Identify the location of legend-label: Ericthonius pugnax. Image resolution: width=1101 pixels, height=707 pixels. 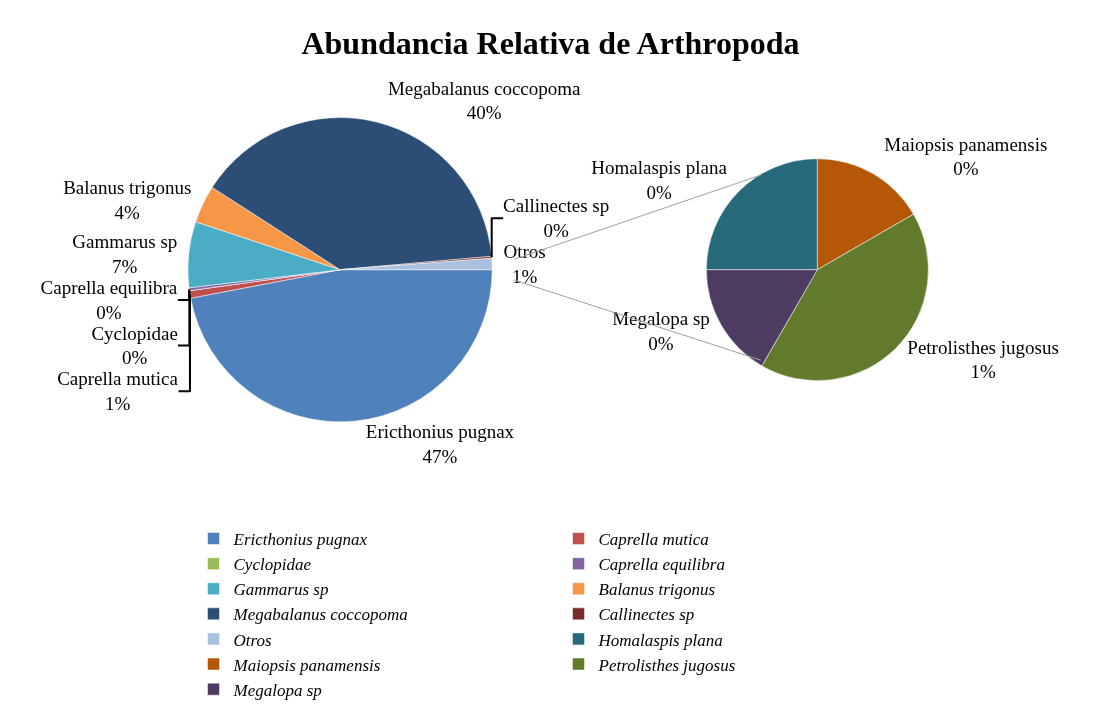
(300, 540).